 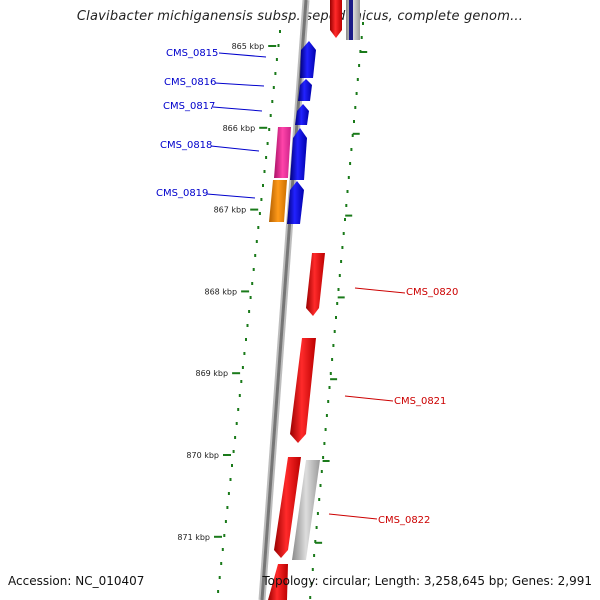 I want to click on label-CMS_0816: CMS_0816, so click(x=190, y=82).